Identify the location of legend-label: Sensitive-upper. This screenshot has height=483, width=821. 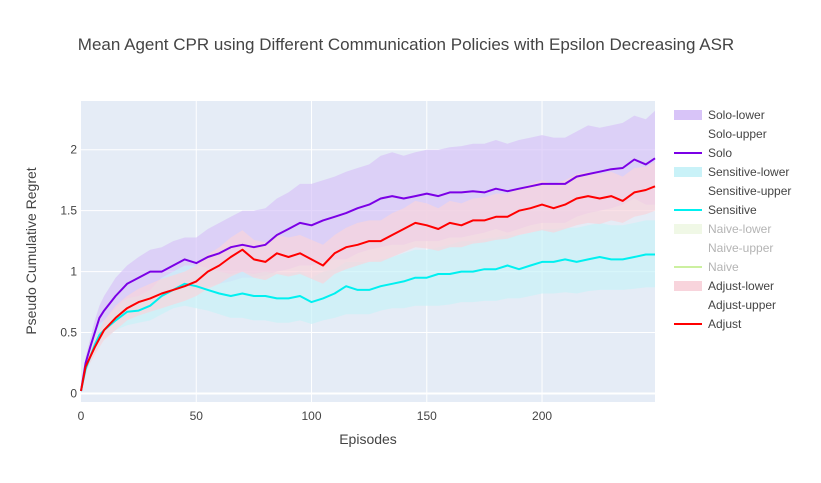
(749, 191).